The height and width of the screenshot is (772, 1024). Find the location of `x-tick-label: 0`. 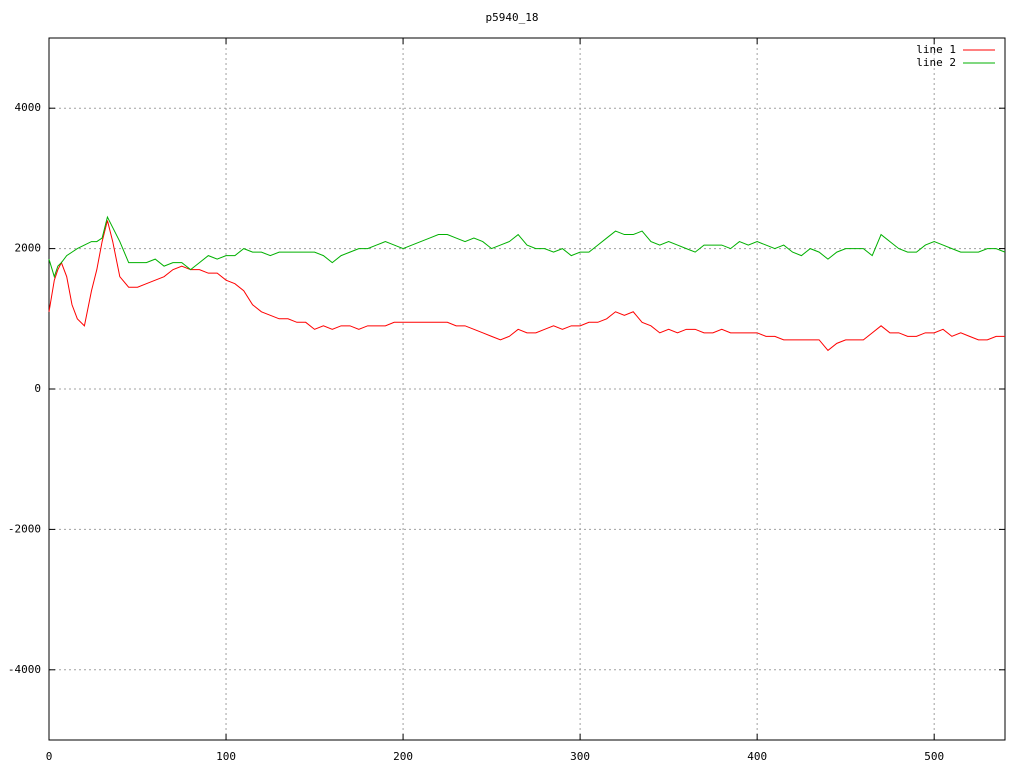

x-tick-label: 0 is located at coordinates (49, 756).